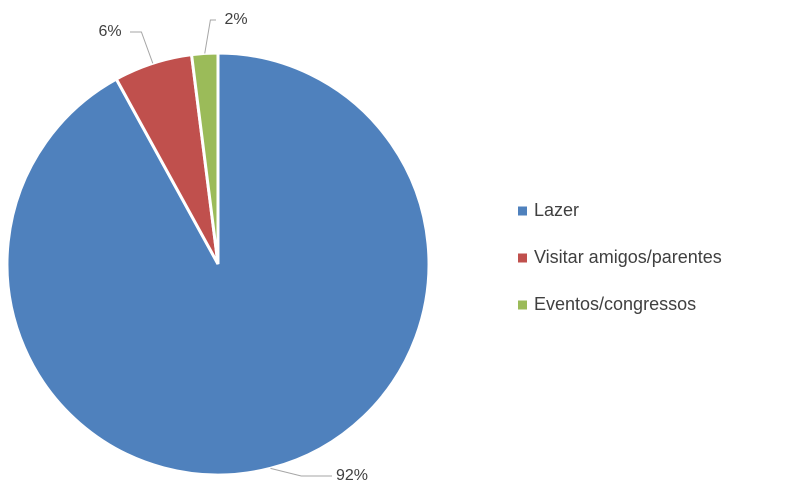 This screenshot has height=484, width=796. What do you see at coordinates (628, 257) in the screenshot?
I see `legend-label: Visitar amigos/parentes` at bounding box center [628, 257].